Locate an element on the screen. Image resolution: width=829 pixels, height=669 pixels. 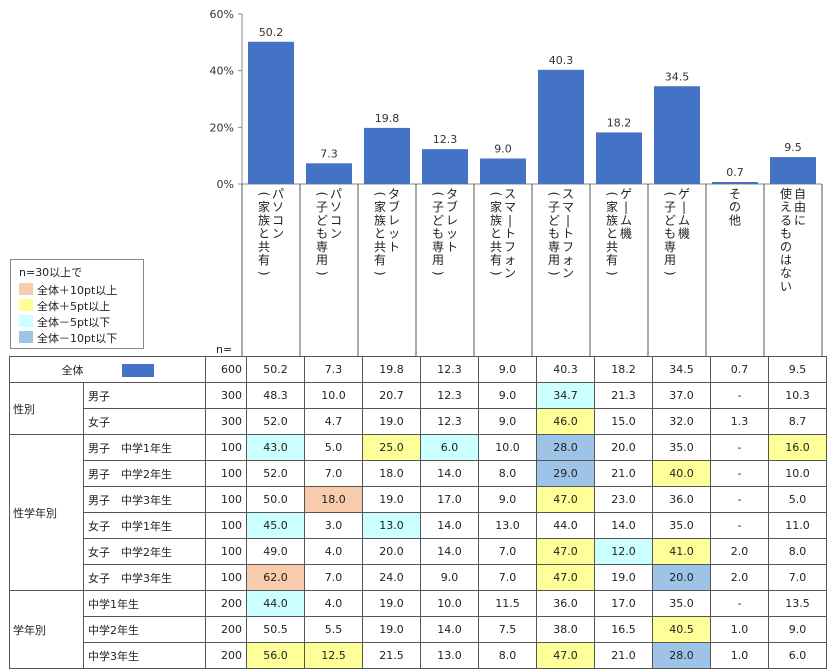
row-label: 中学2年生 is located at coordinates (144, 629).